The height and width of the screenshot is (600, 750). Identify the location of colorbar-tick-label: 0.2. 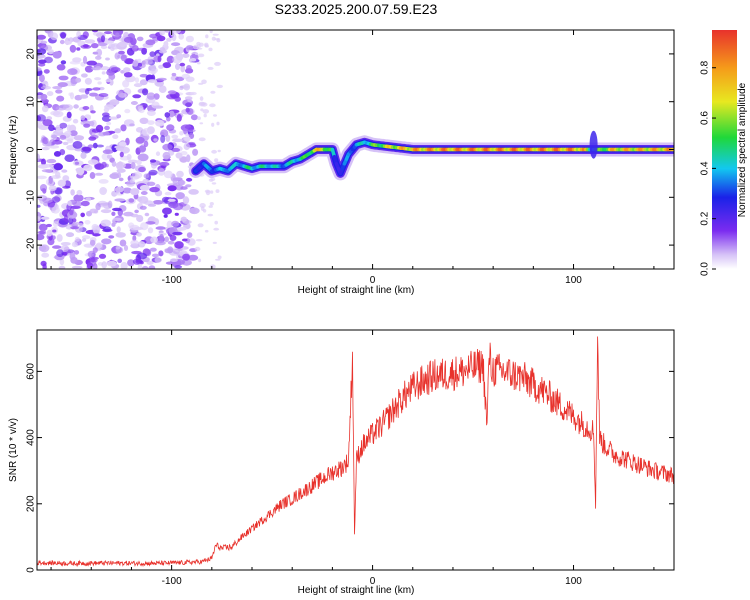
(705, 218).